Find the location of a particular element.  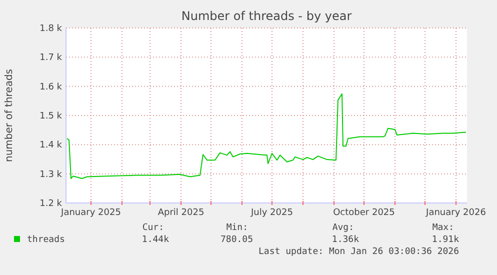

text: Last update: Mon Jan 26 03:00:36 2026 is located at coordinates (358, 252).